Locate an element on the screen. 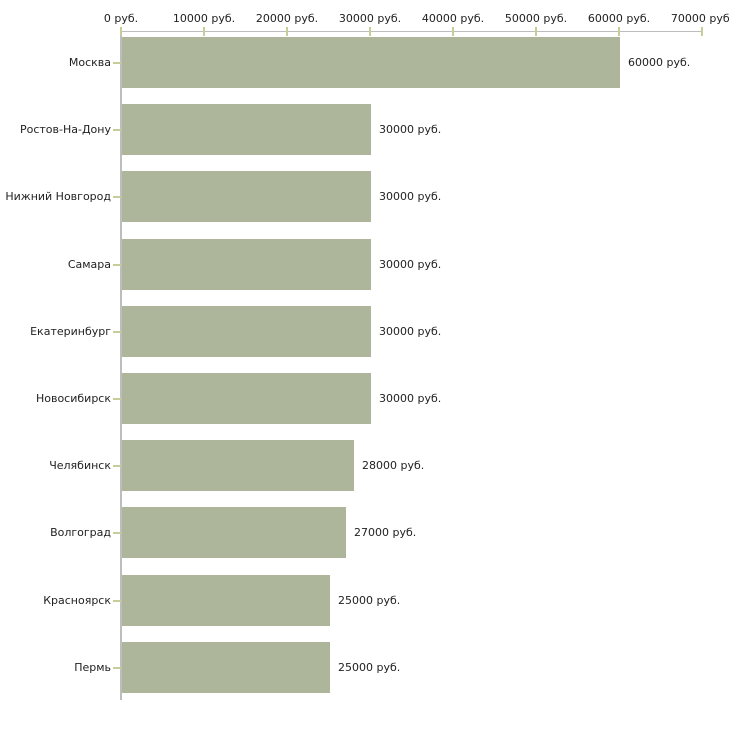 The image size is (730, 730). value-label: 60000 руб. is located at coordinates (659, 62).